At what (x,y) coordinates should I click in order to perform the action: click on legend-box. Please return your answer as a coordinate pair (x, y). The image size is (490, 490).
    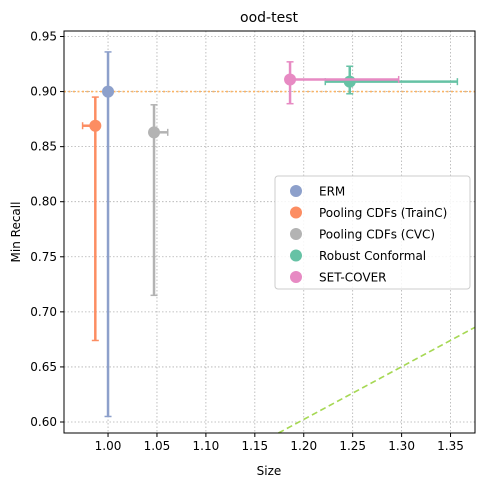
    Looking at the image, I should click on (372, 232).